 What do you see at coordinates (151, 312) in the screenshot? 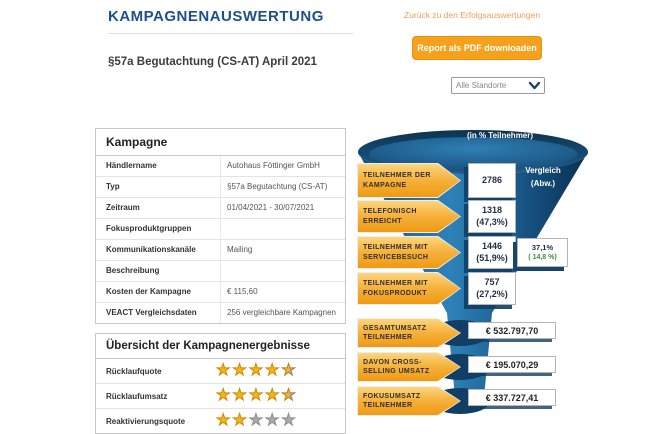
I see `row-label: VEACT Vergleichsdaten` at bounding box center [151, 312].